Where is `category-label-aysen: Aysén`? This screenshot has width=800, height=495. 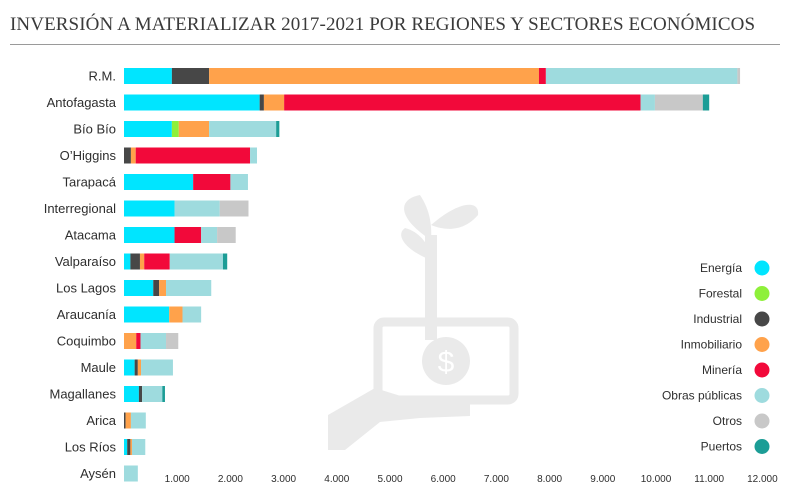 category-label-aysen: Aysén is located at coordinates (98, 473).